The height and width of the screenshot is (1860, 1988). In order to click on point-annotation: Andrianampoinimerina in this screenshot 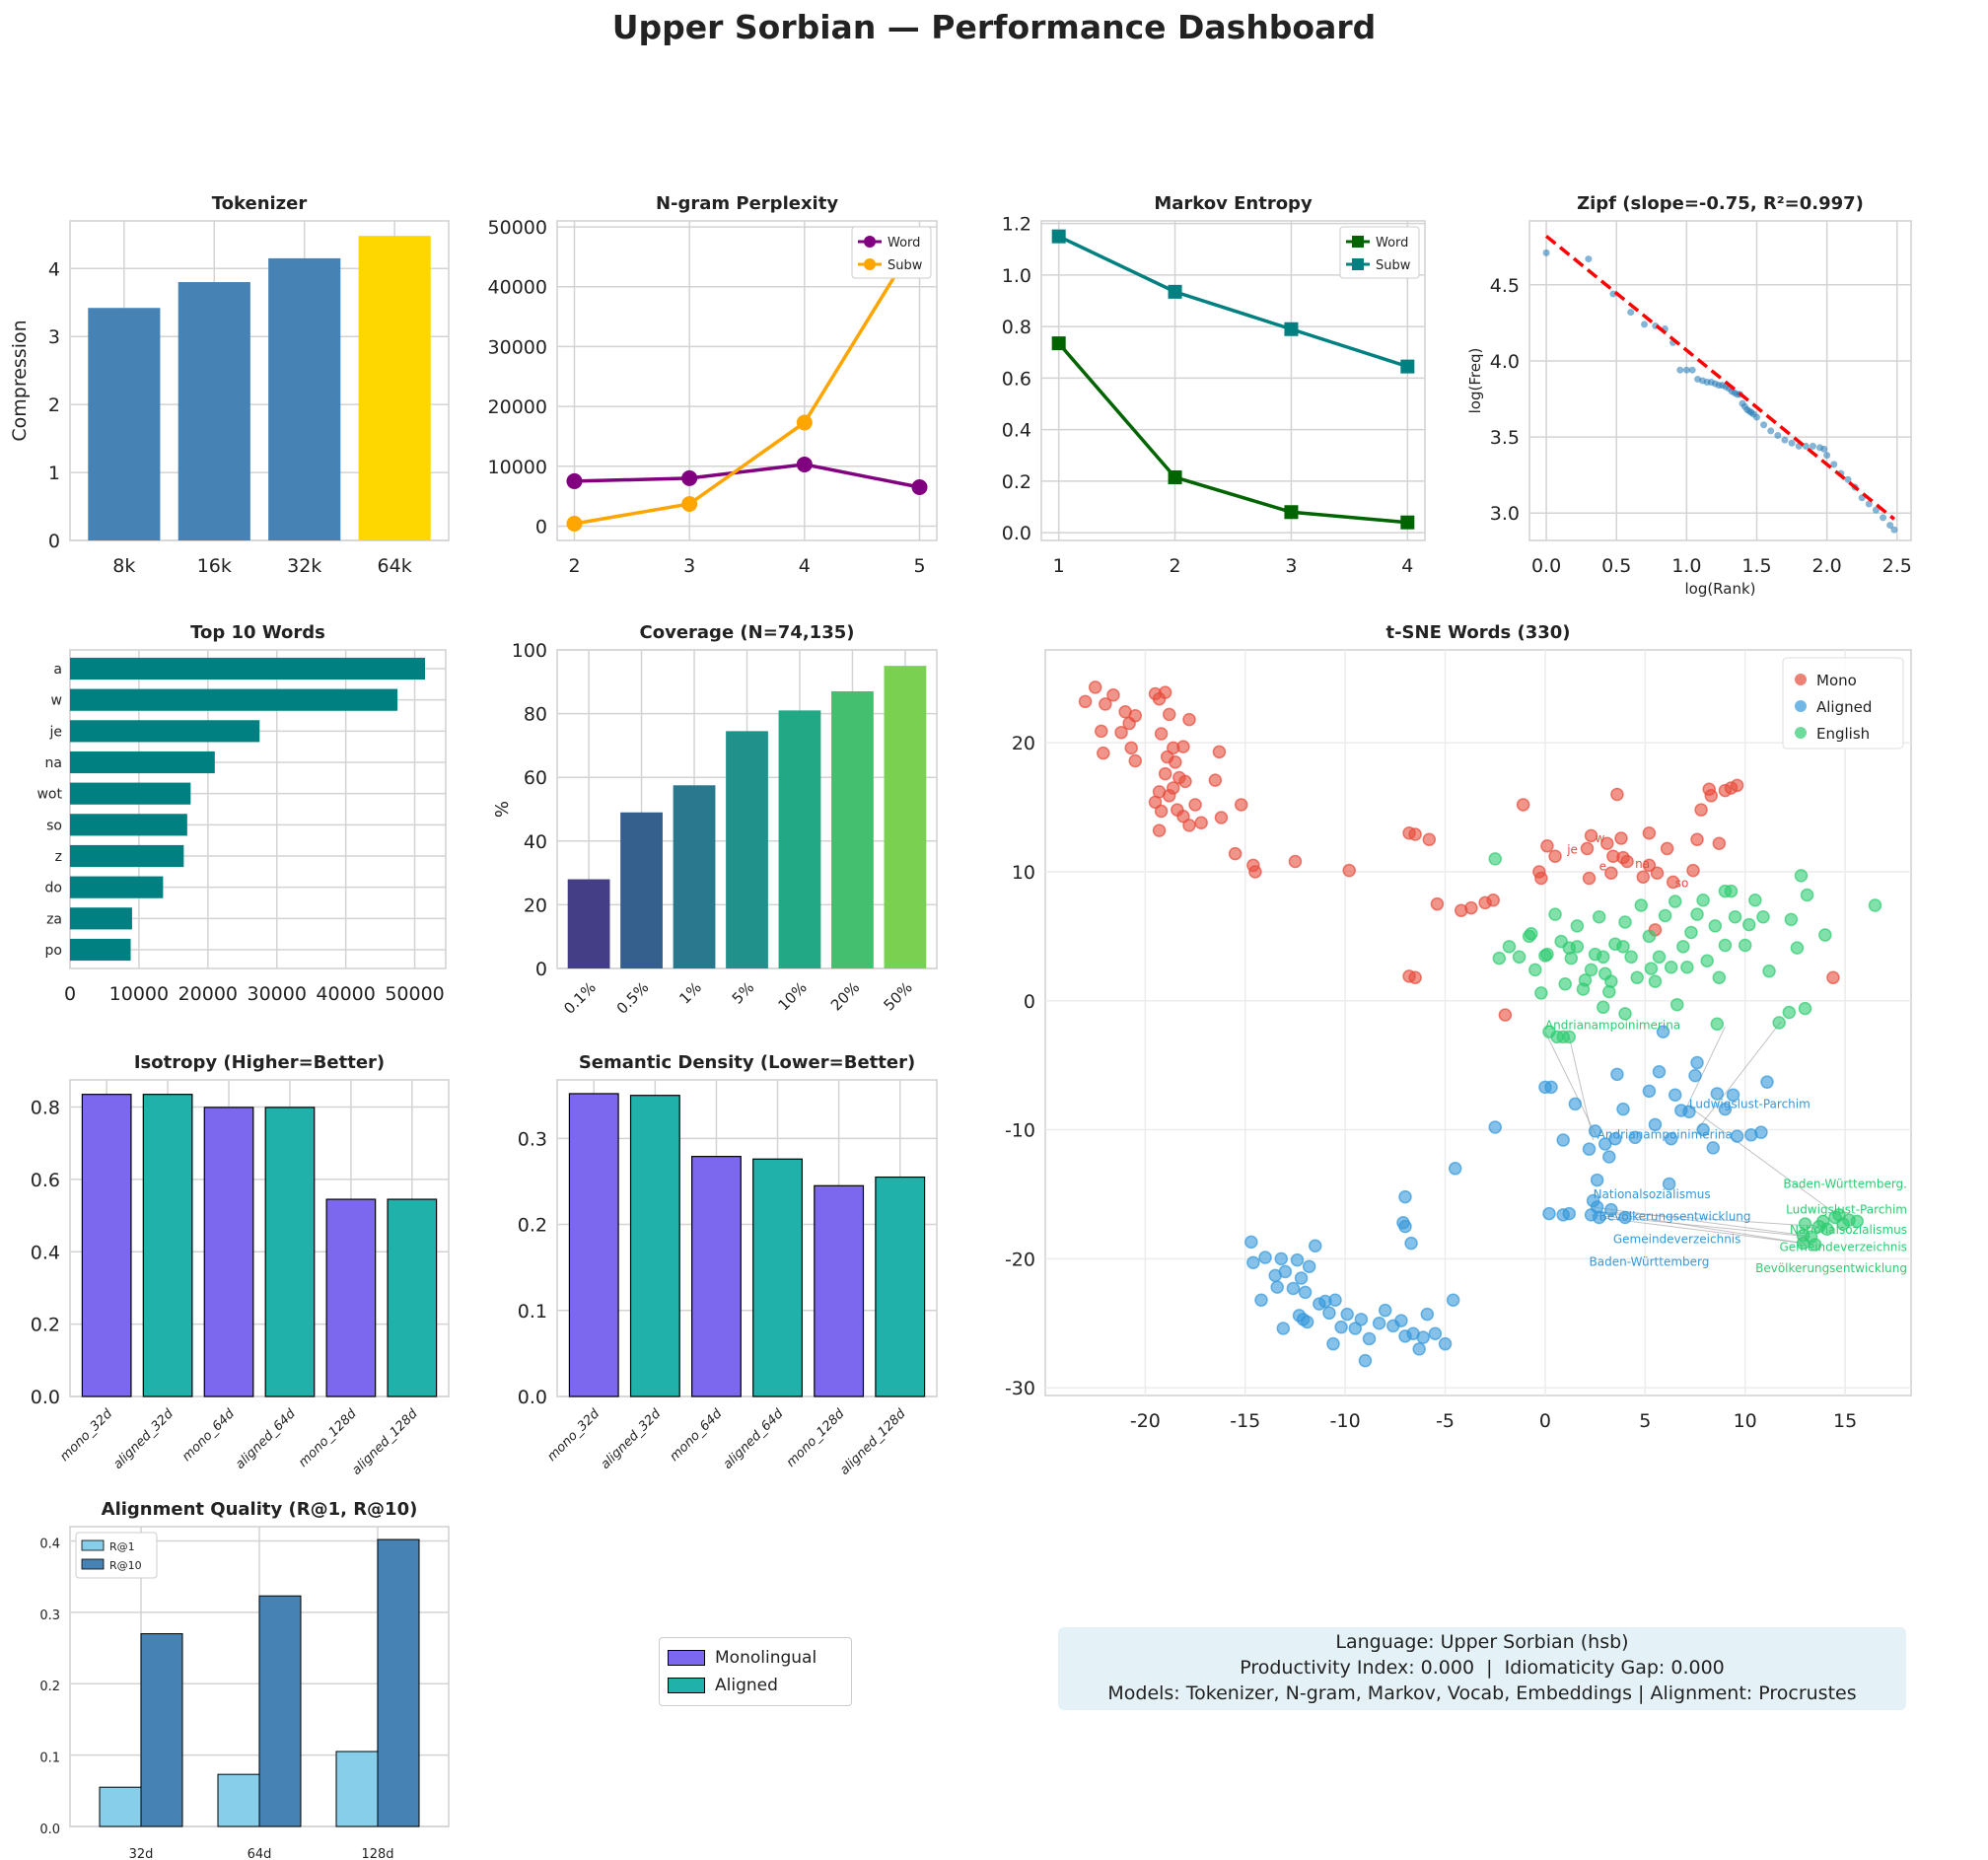, I will do `click(1612, 1026)`.